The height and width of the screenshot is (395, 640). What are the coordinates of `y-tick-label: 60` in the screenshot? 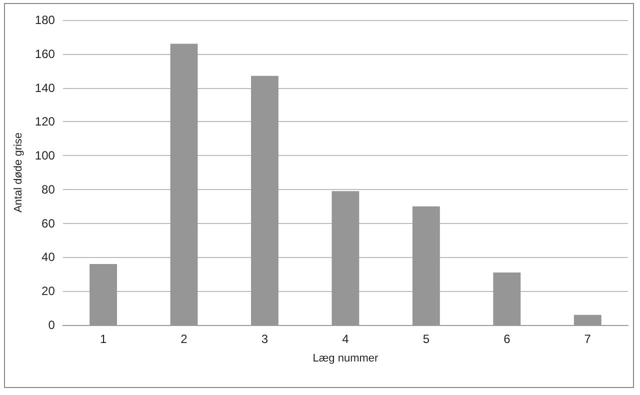 It's located at (49, 223).